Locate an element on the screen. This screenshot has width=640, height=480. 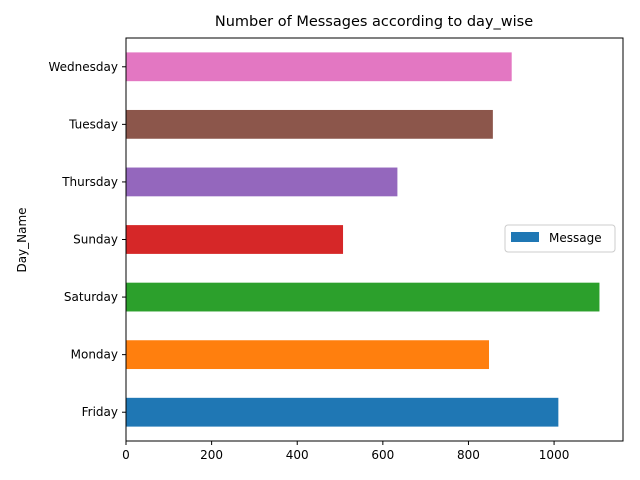
legend-swatch is located at coordinates (525, 237).